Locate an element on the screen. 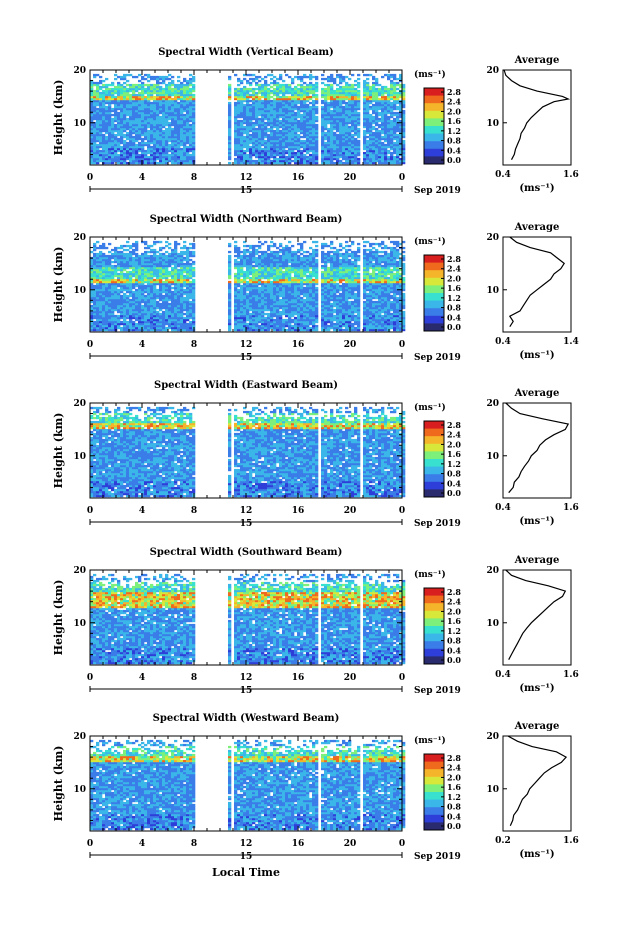 The width and height of the screenshot is (623, 929). colorbar-unit: (ms⁻¹) is located at coordinates (430, 74).